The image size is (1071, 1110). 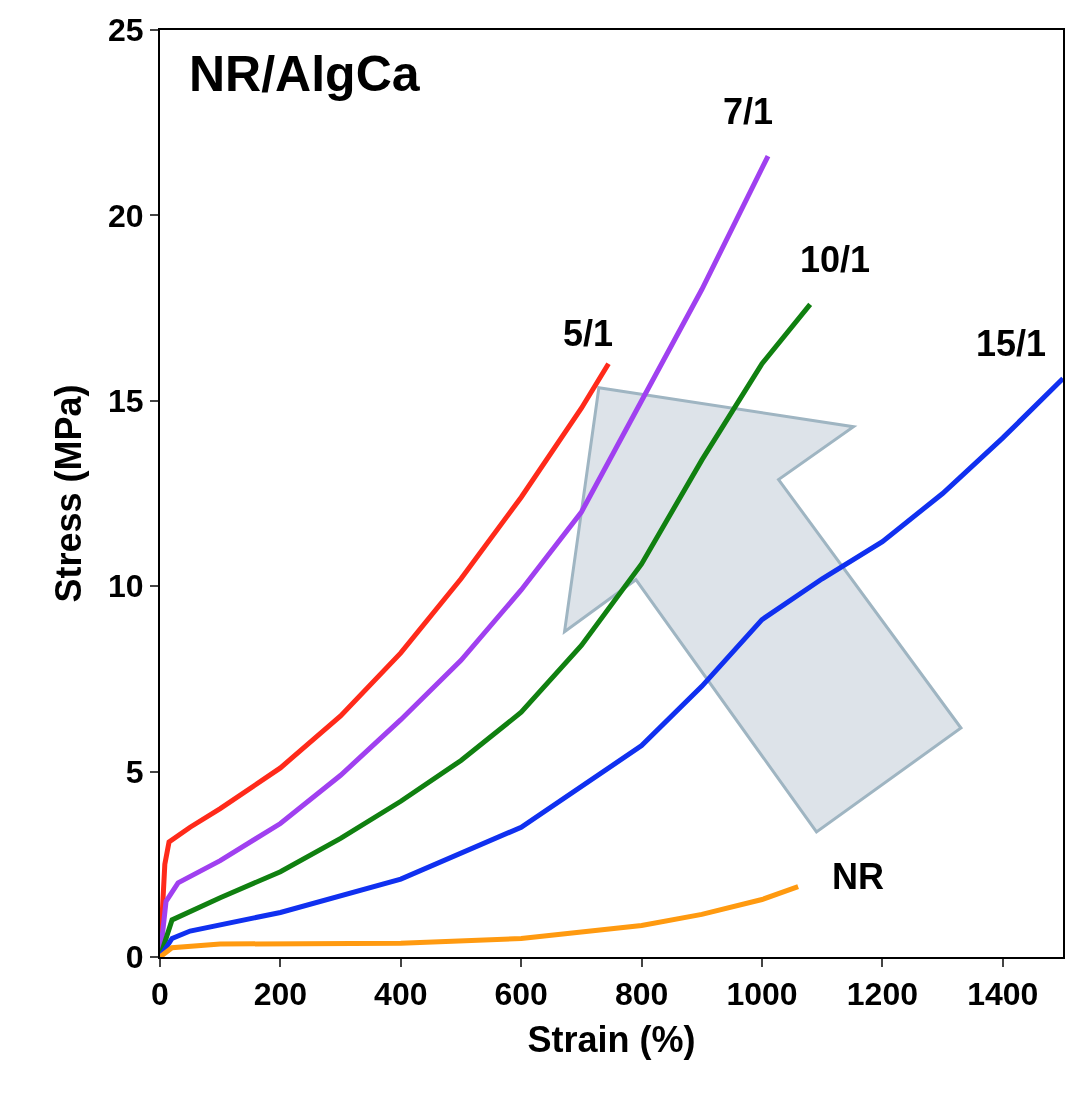 I want to click on y-tick-label: 20, so click(x=126, y=215).